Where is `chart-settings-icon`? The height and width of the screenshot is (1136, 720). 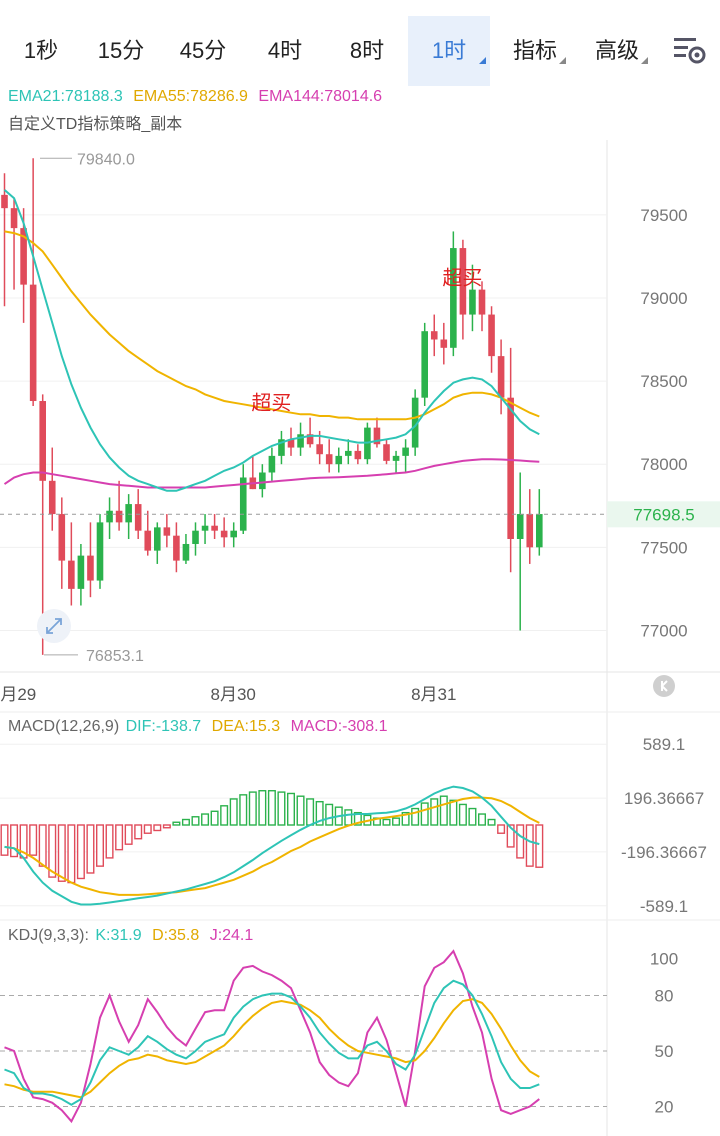 chart-settings-icon is located at coordinates (689, 50).